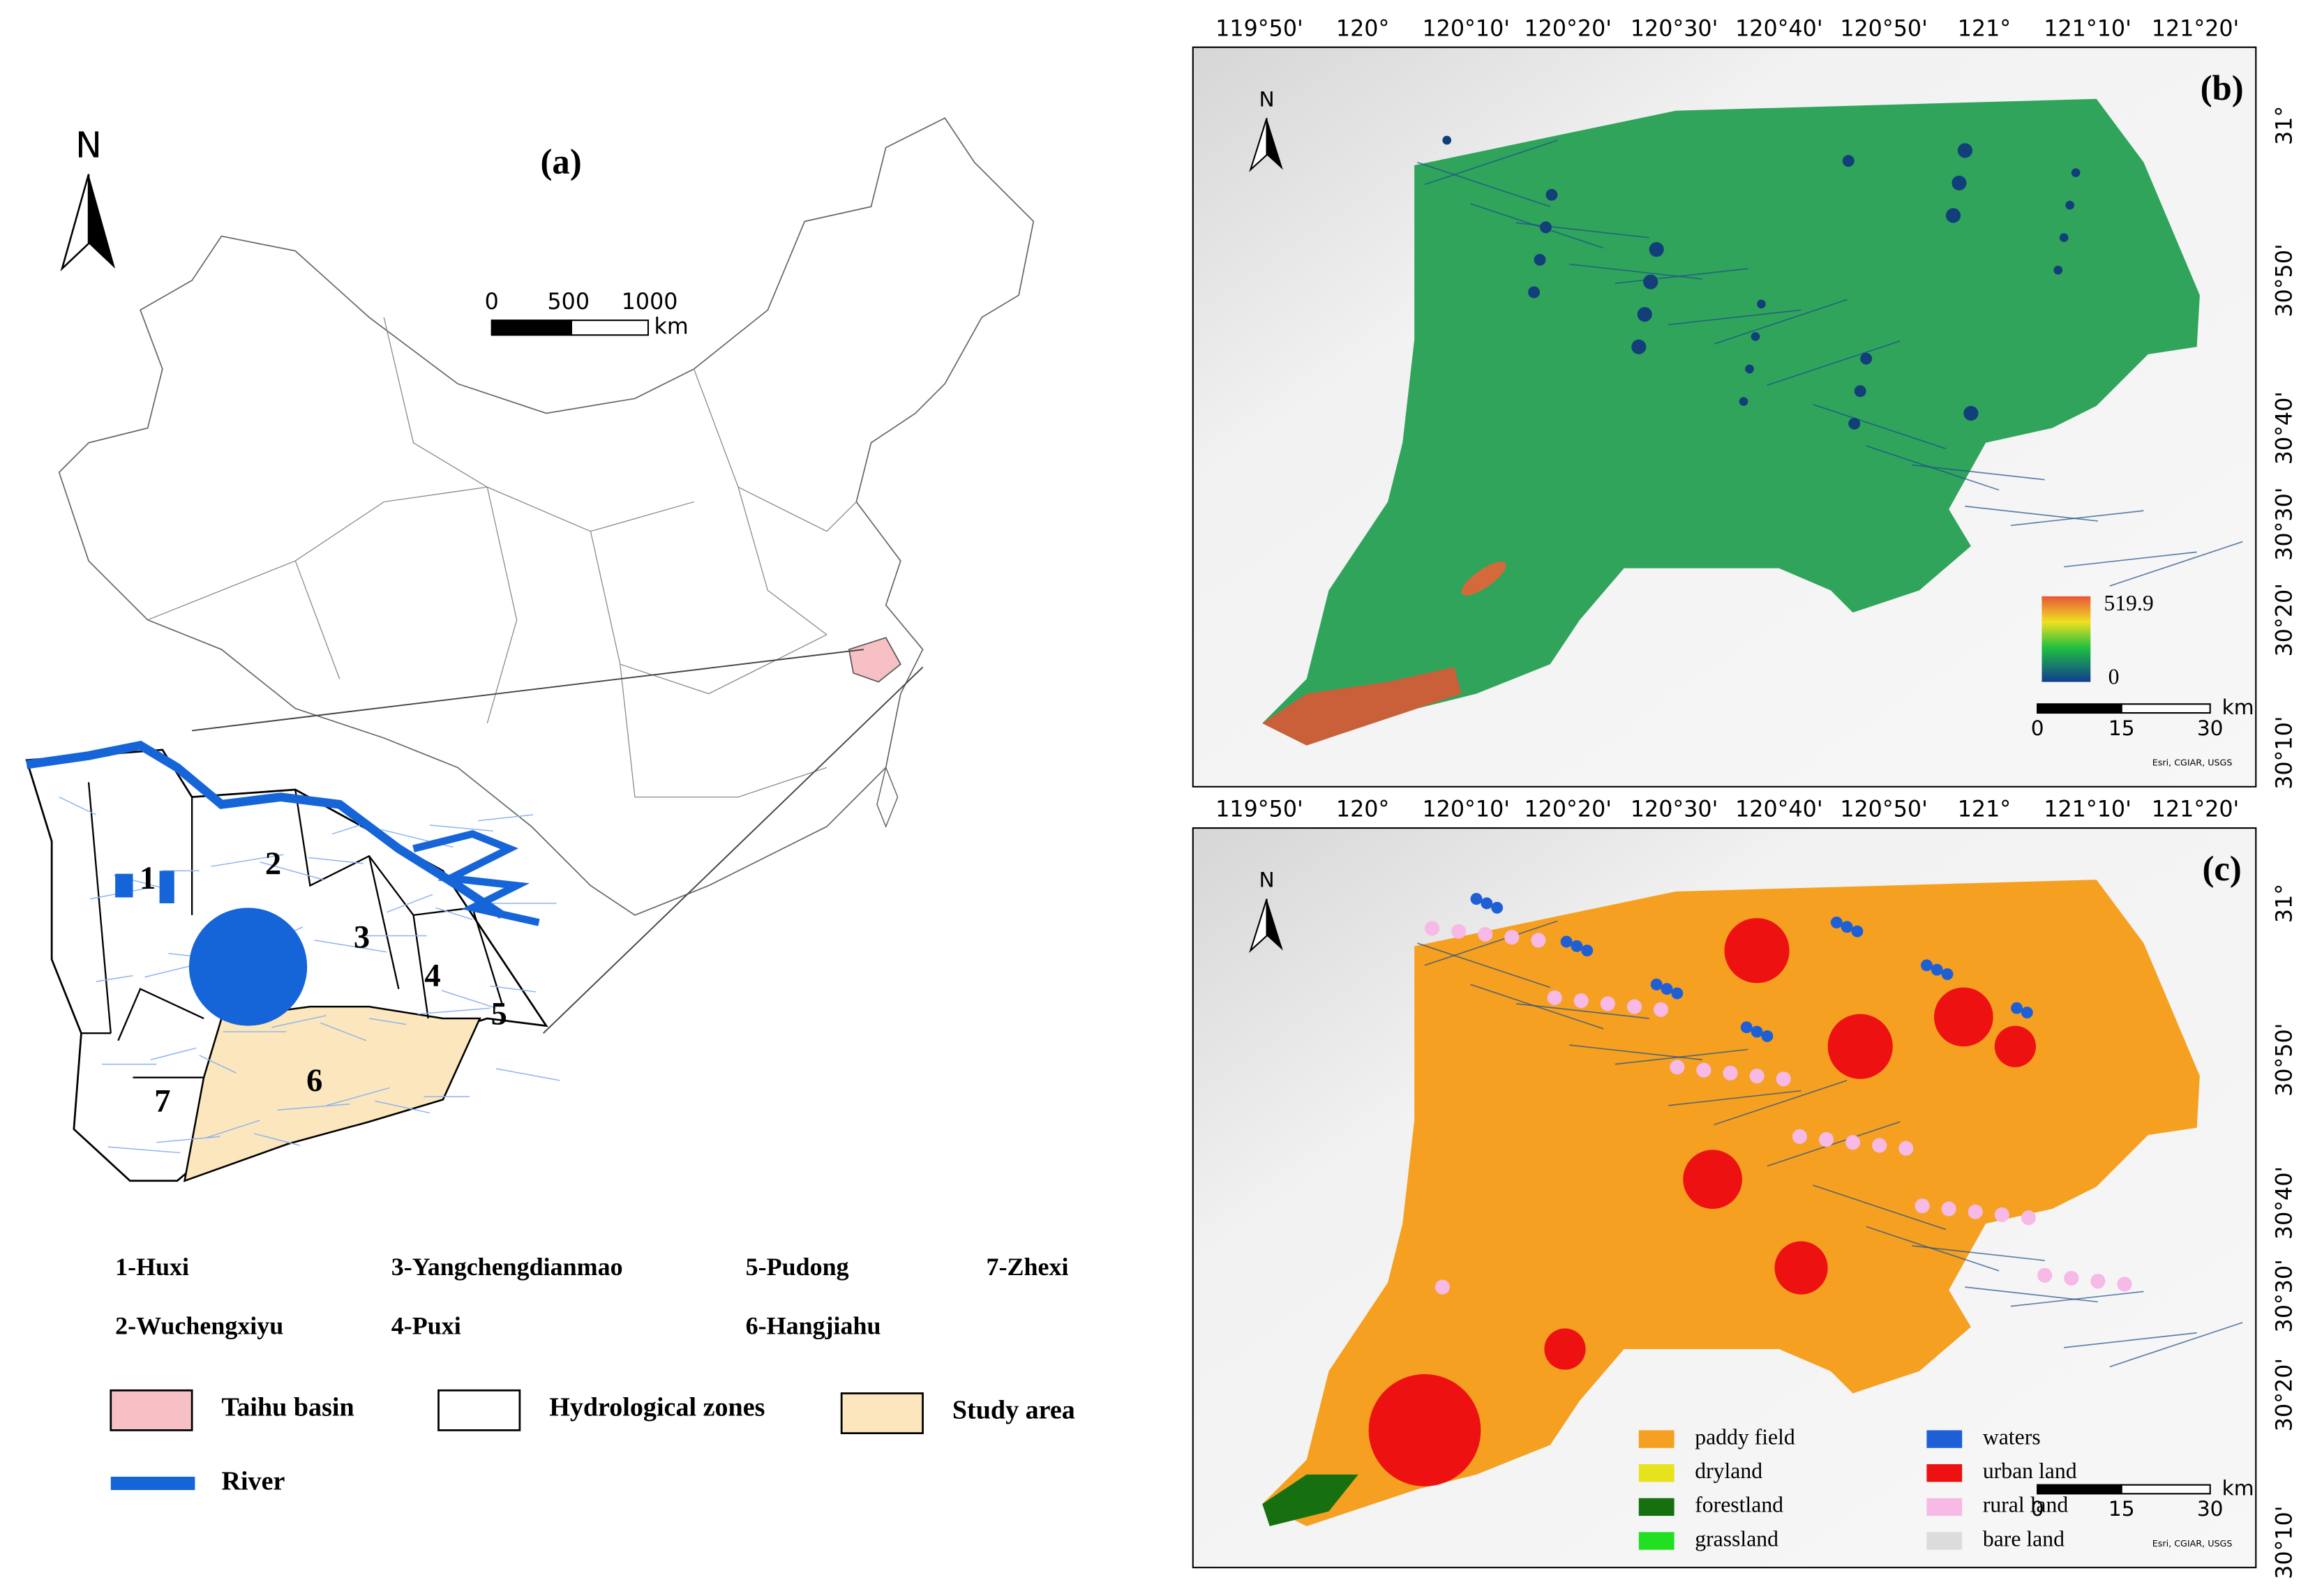 The height and width of the screenshot is (1596, 2315). I want to click on river, so click(265, 829).